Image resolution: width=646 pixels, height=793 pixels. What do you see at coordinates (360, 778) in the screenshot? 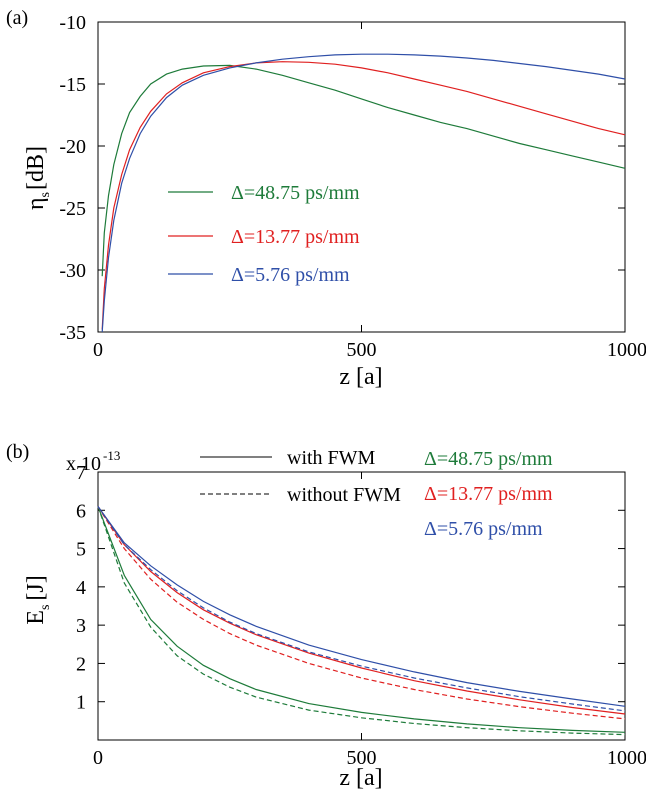
I see `x-axis-label-b: z [a]` at bounding box center [360, 778].